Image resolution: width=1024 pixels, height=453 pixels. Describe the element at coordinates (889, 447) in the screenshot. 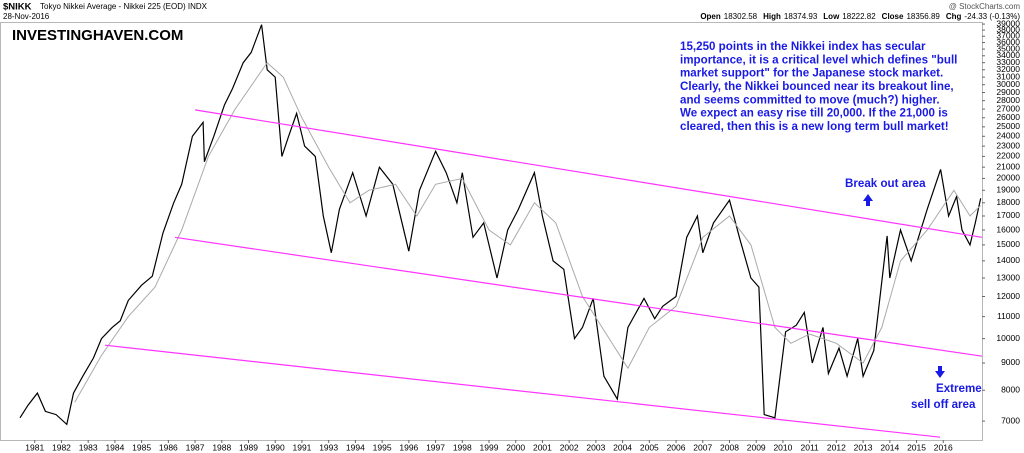

I see `x-tick-label: 2014` at that location.